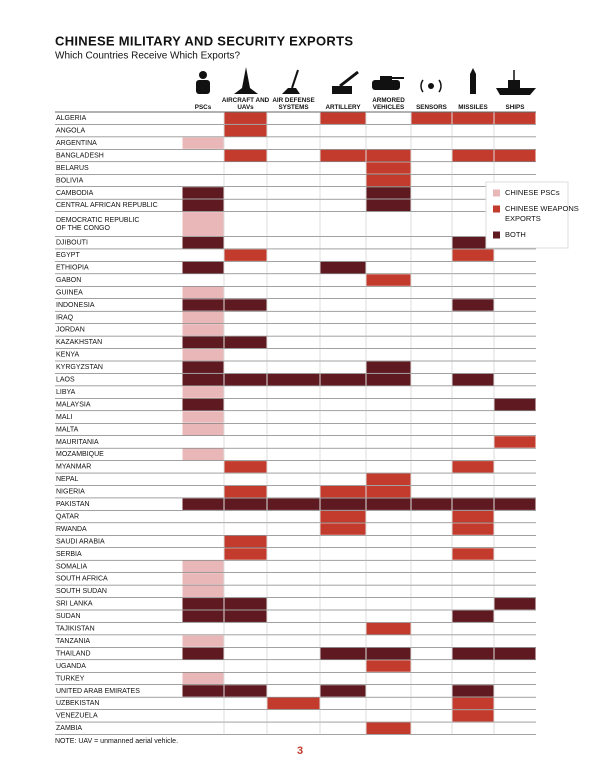 The width and height of the screenshot is (600, 777). Describe the element at coordinates (71, 566) in the screenshot. I see `country: SOMALIA` at that location.